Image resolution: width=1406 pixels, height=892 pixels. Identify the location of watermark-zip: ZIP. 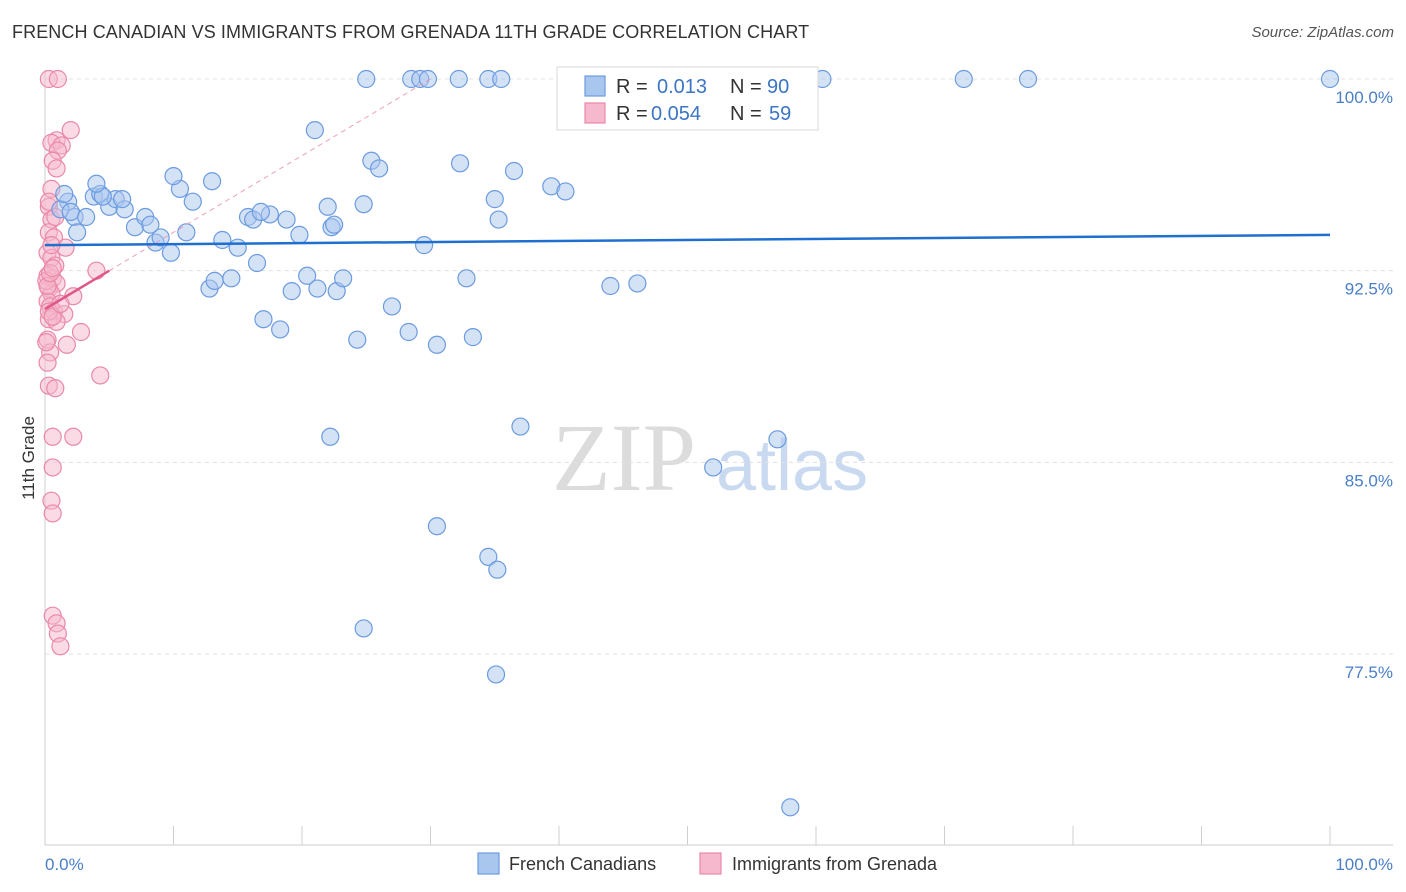
(624, 457).